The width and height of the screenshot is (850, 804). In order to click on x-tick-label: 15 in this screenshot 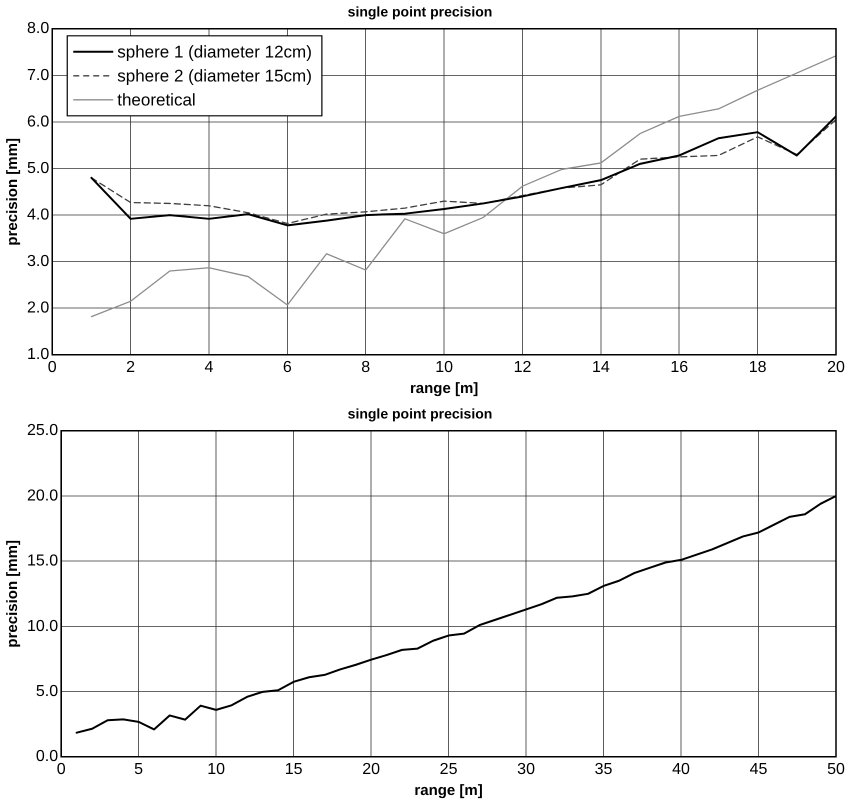, I will do `click(293, 769)`.